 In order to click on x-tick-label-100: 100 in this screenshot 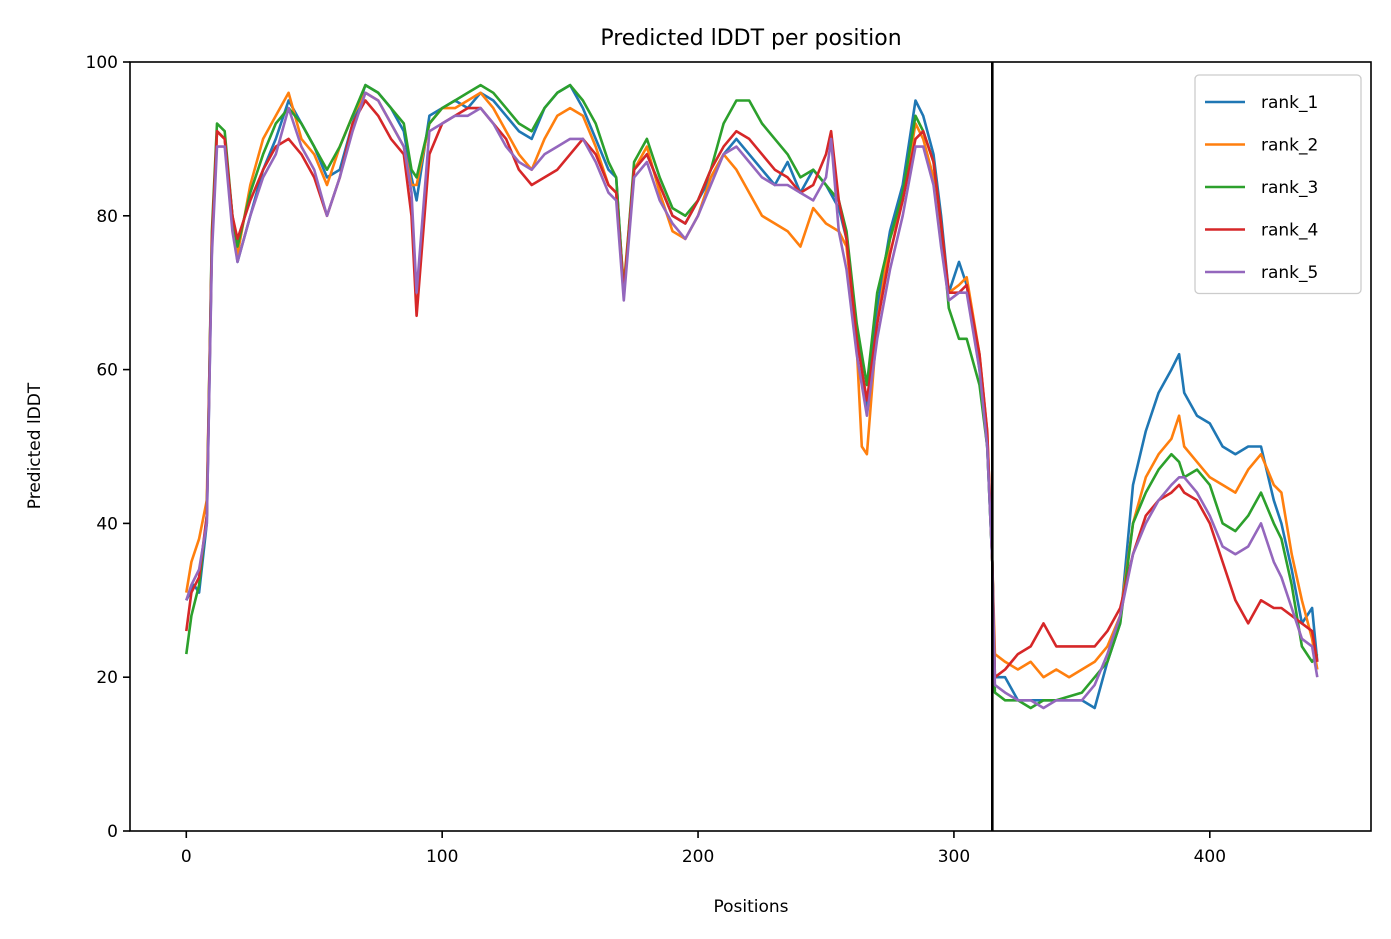, I will do `click(442, 857)`.